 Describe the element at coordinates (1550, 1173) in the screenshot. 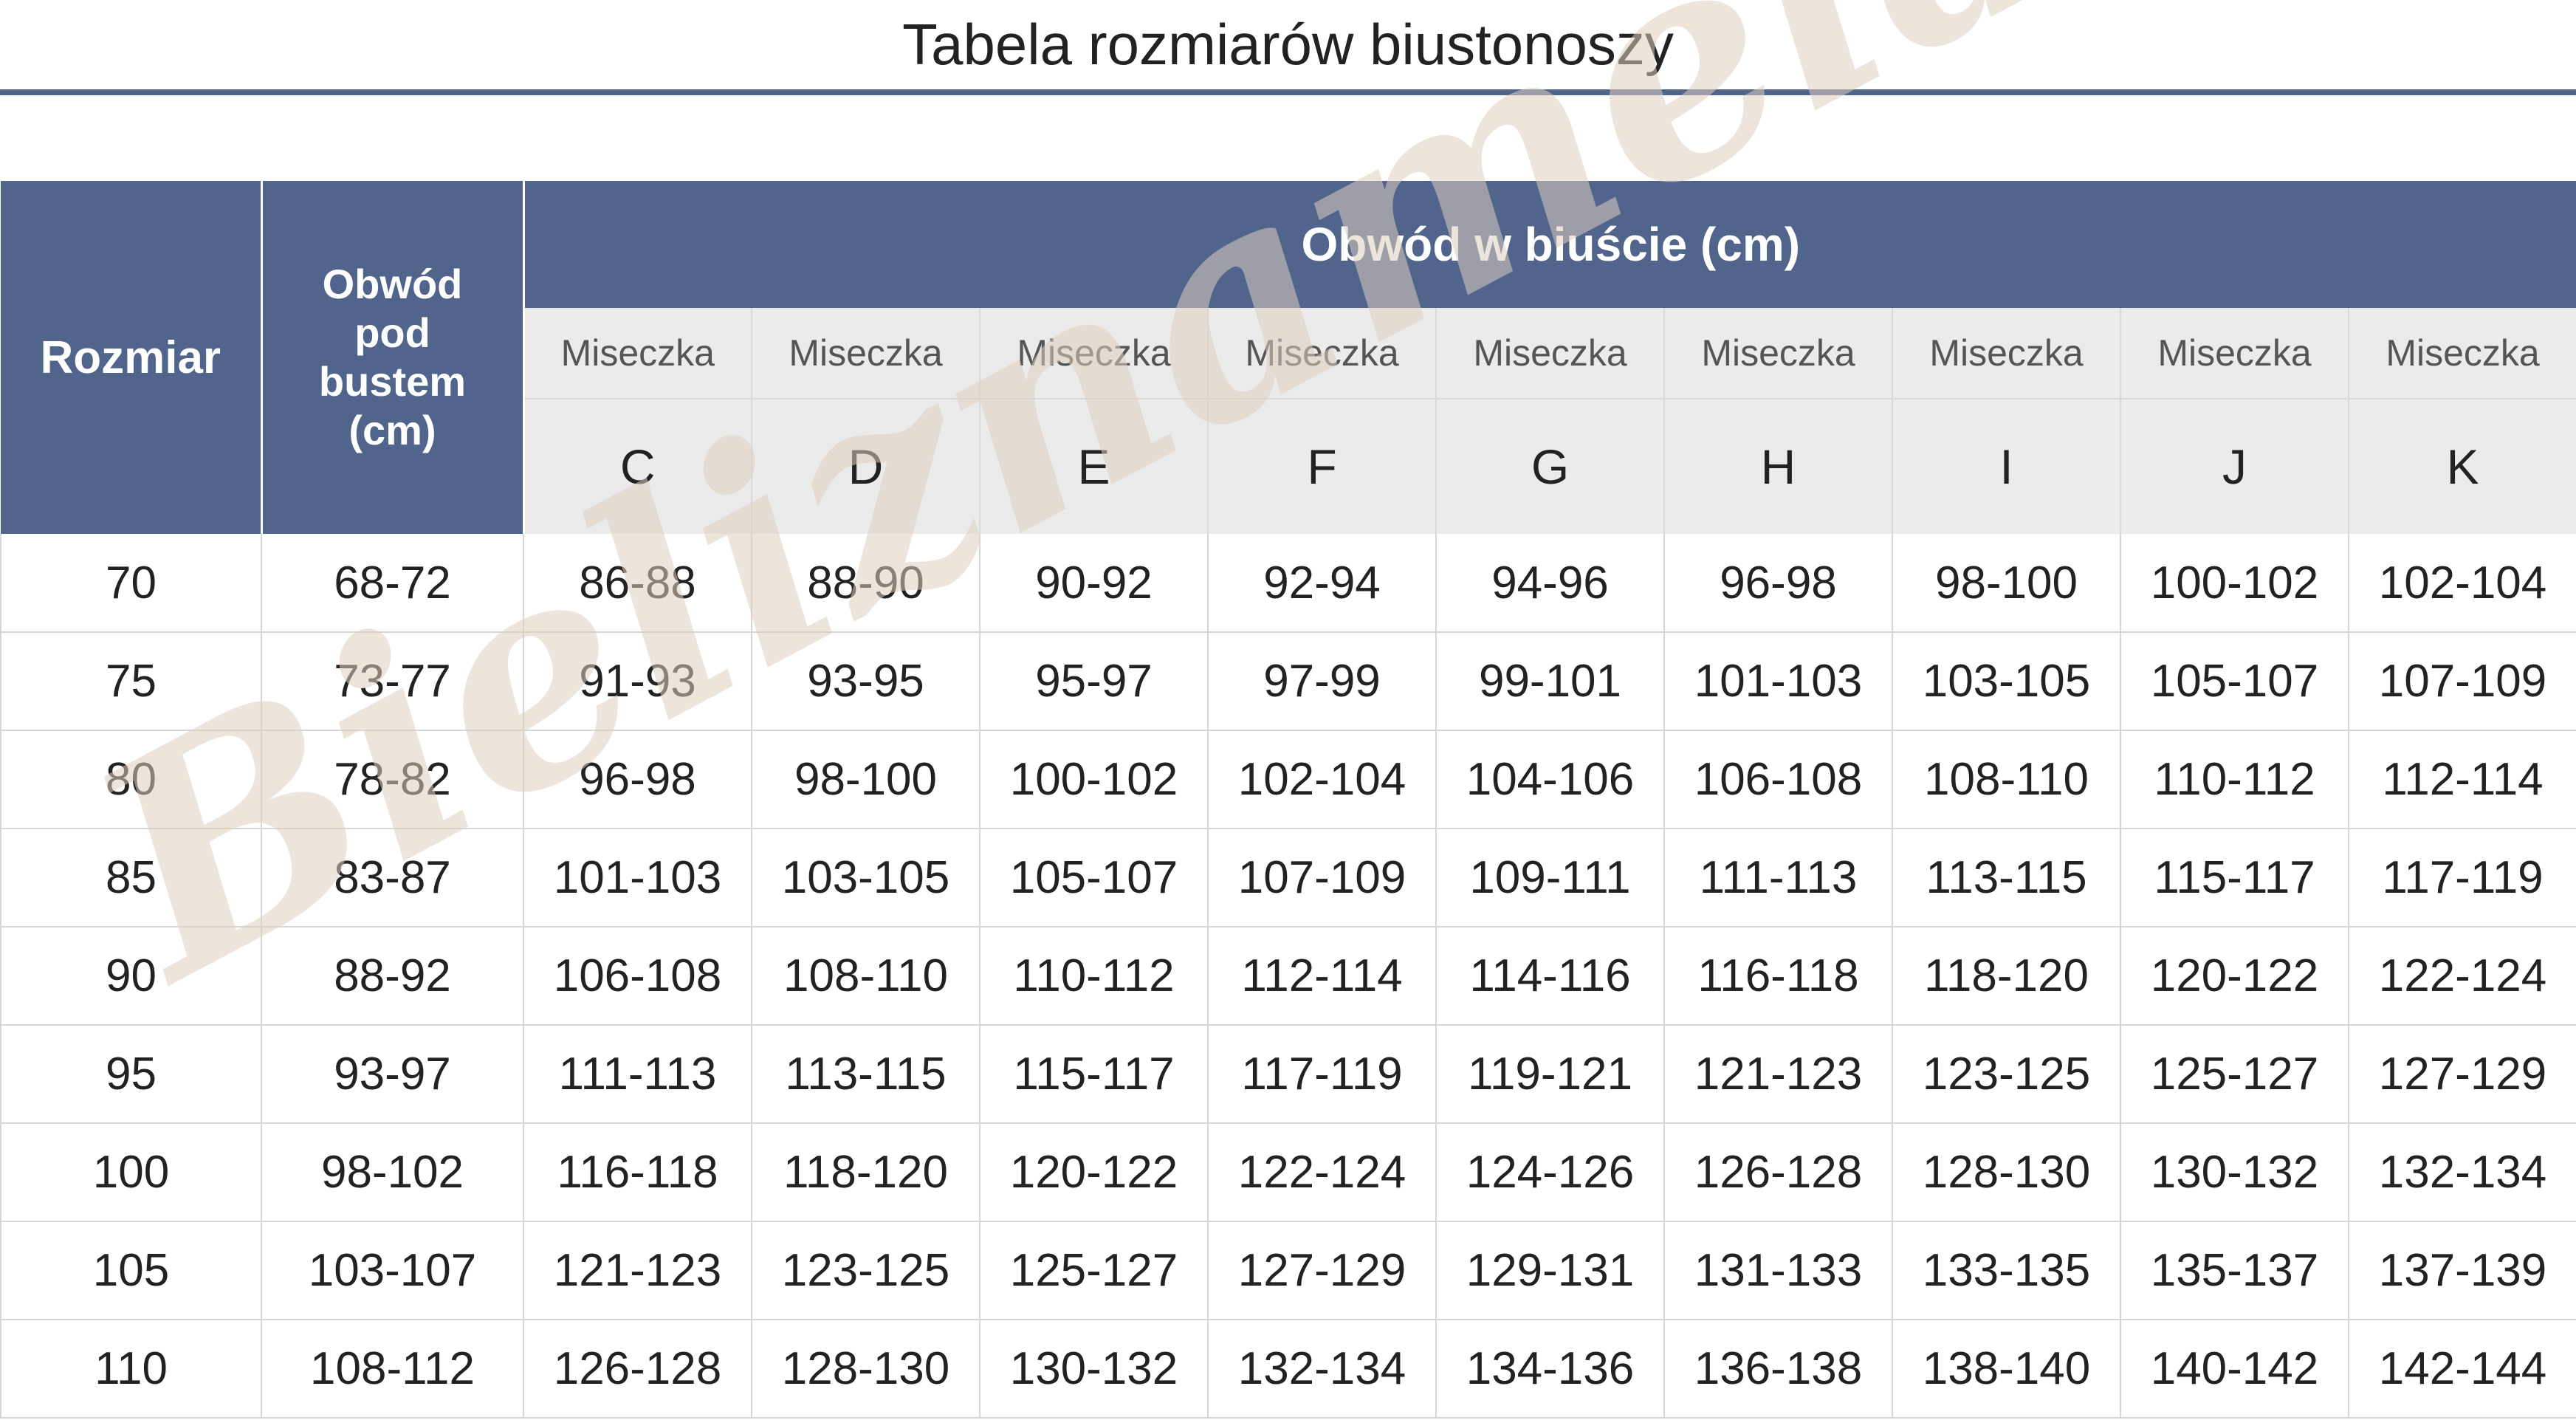

I see `bust-cell-g: 124-126` at that location.